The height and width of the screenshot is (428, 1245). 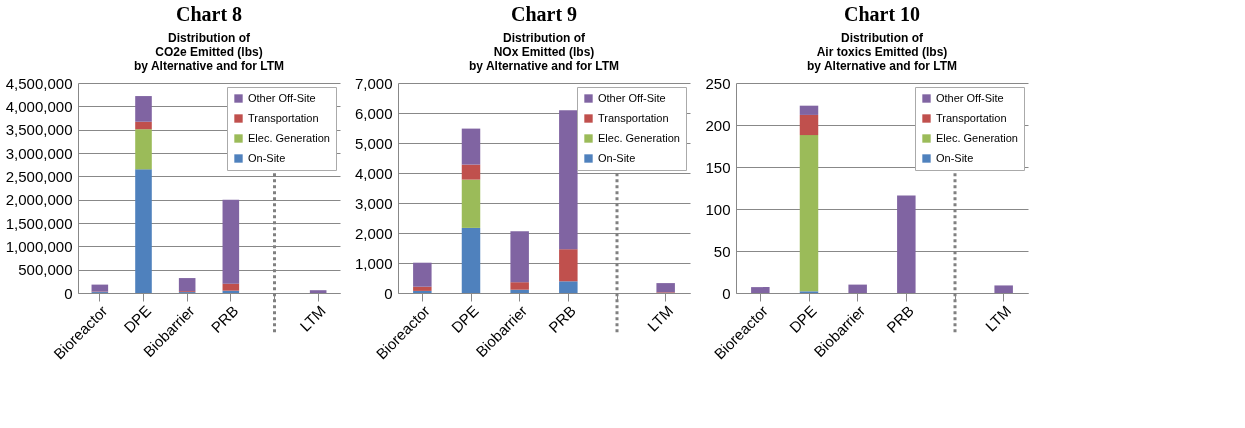 What do you see at coordinates (882, 52) in the screenshot?
I see `chart-subtitle: Distribution of Air toxics Emitted (lbs) by Alternative and for LTM` at bounding box center [882, 52].